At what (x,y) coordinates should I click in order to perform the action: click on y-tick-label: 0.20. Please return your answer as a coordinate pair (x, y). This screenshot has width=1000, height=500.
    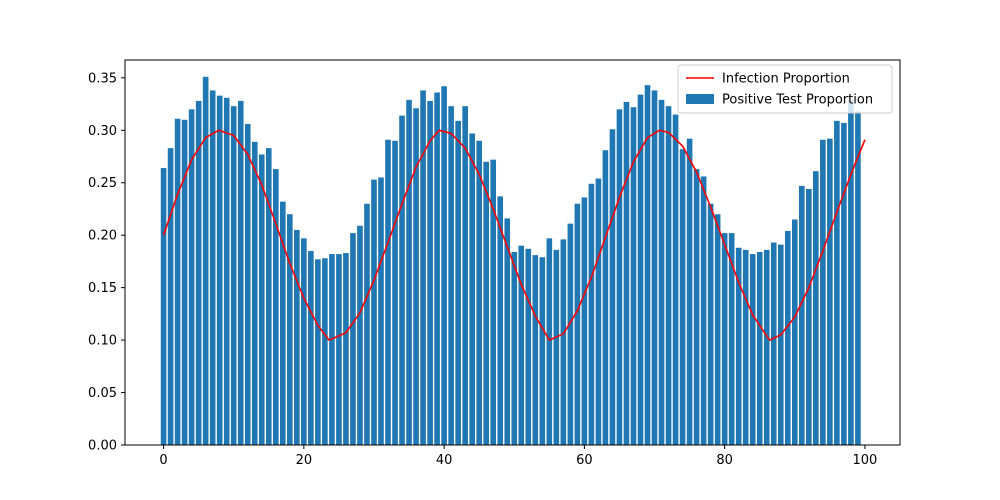
    Looking at the image, I should click on (102, 236).